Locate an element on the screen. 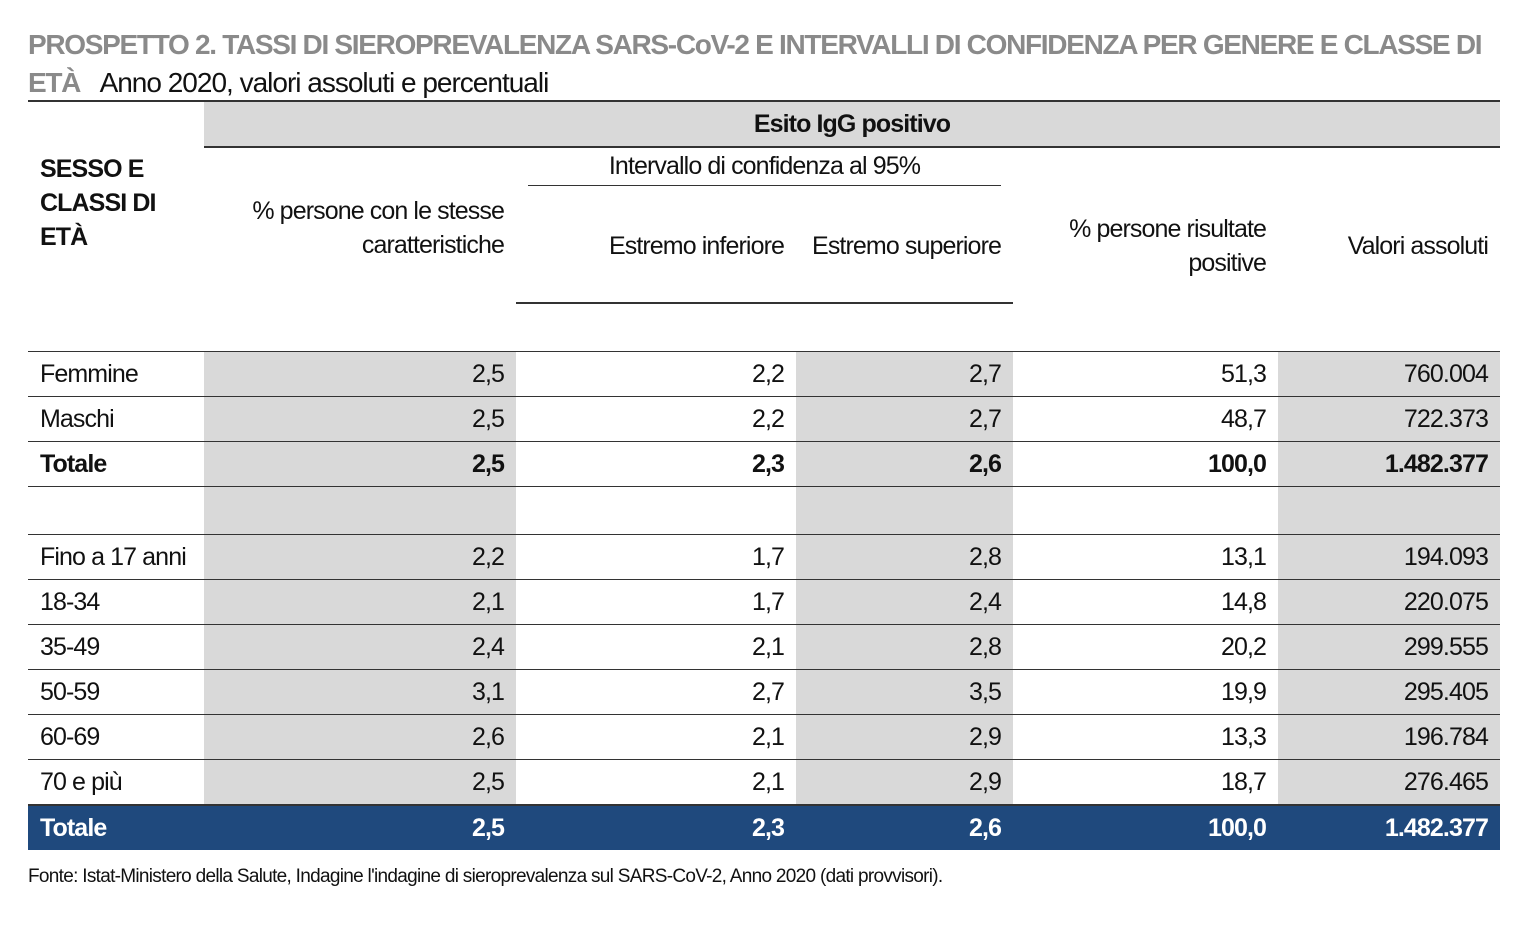 Image resolution: width=1528 pixels, height=930 pixels. ci-group-header: Intervallo di confidenza al 95% is located at coordinates (764, 168).